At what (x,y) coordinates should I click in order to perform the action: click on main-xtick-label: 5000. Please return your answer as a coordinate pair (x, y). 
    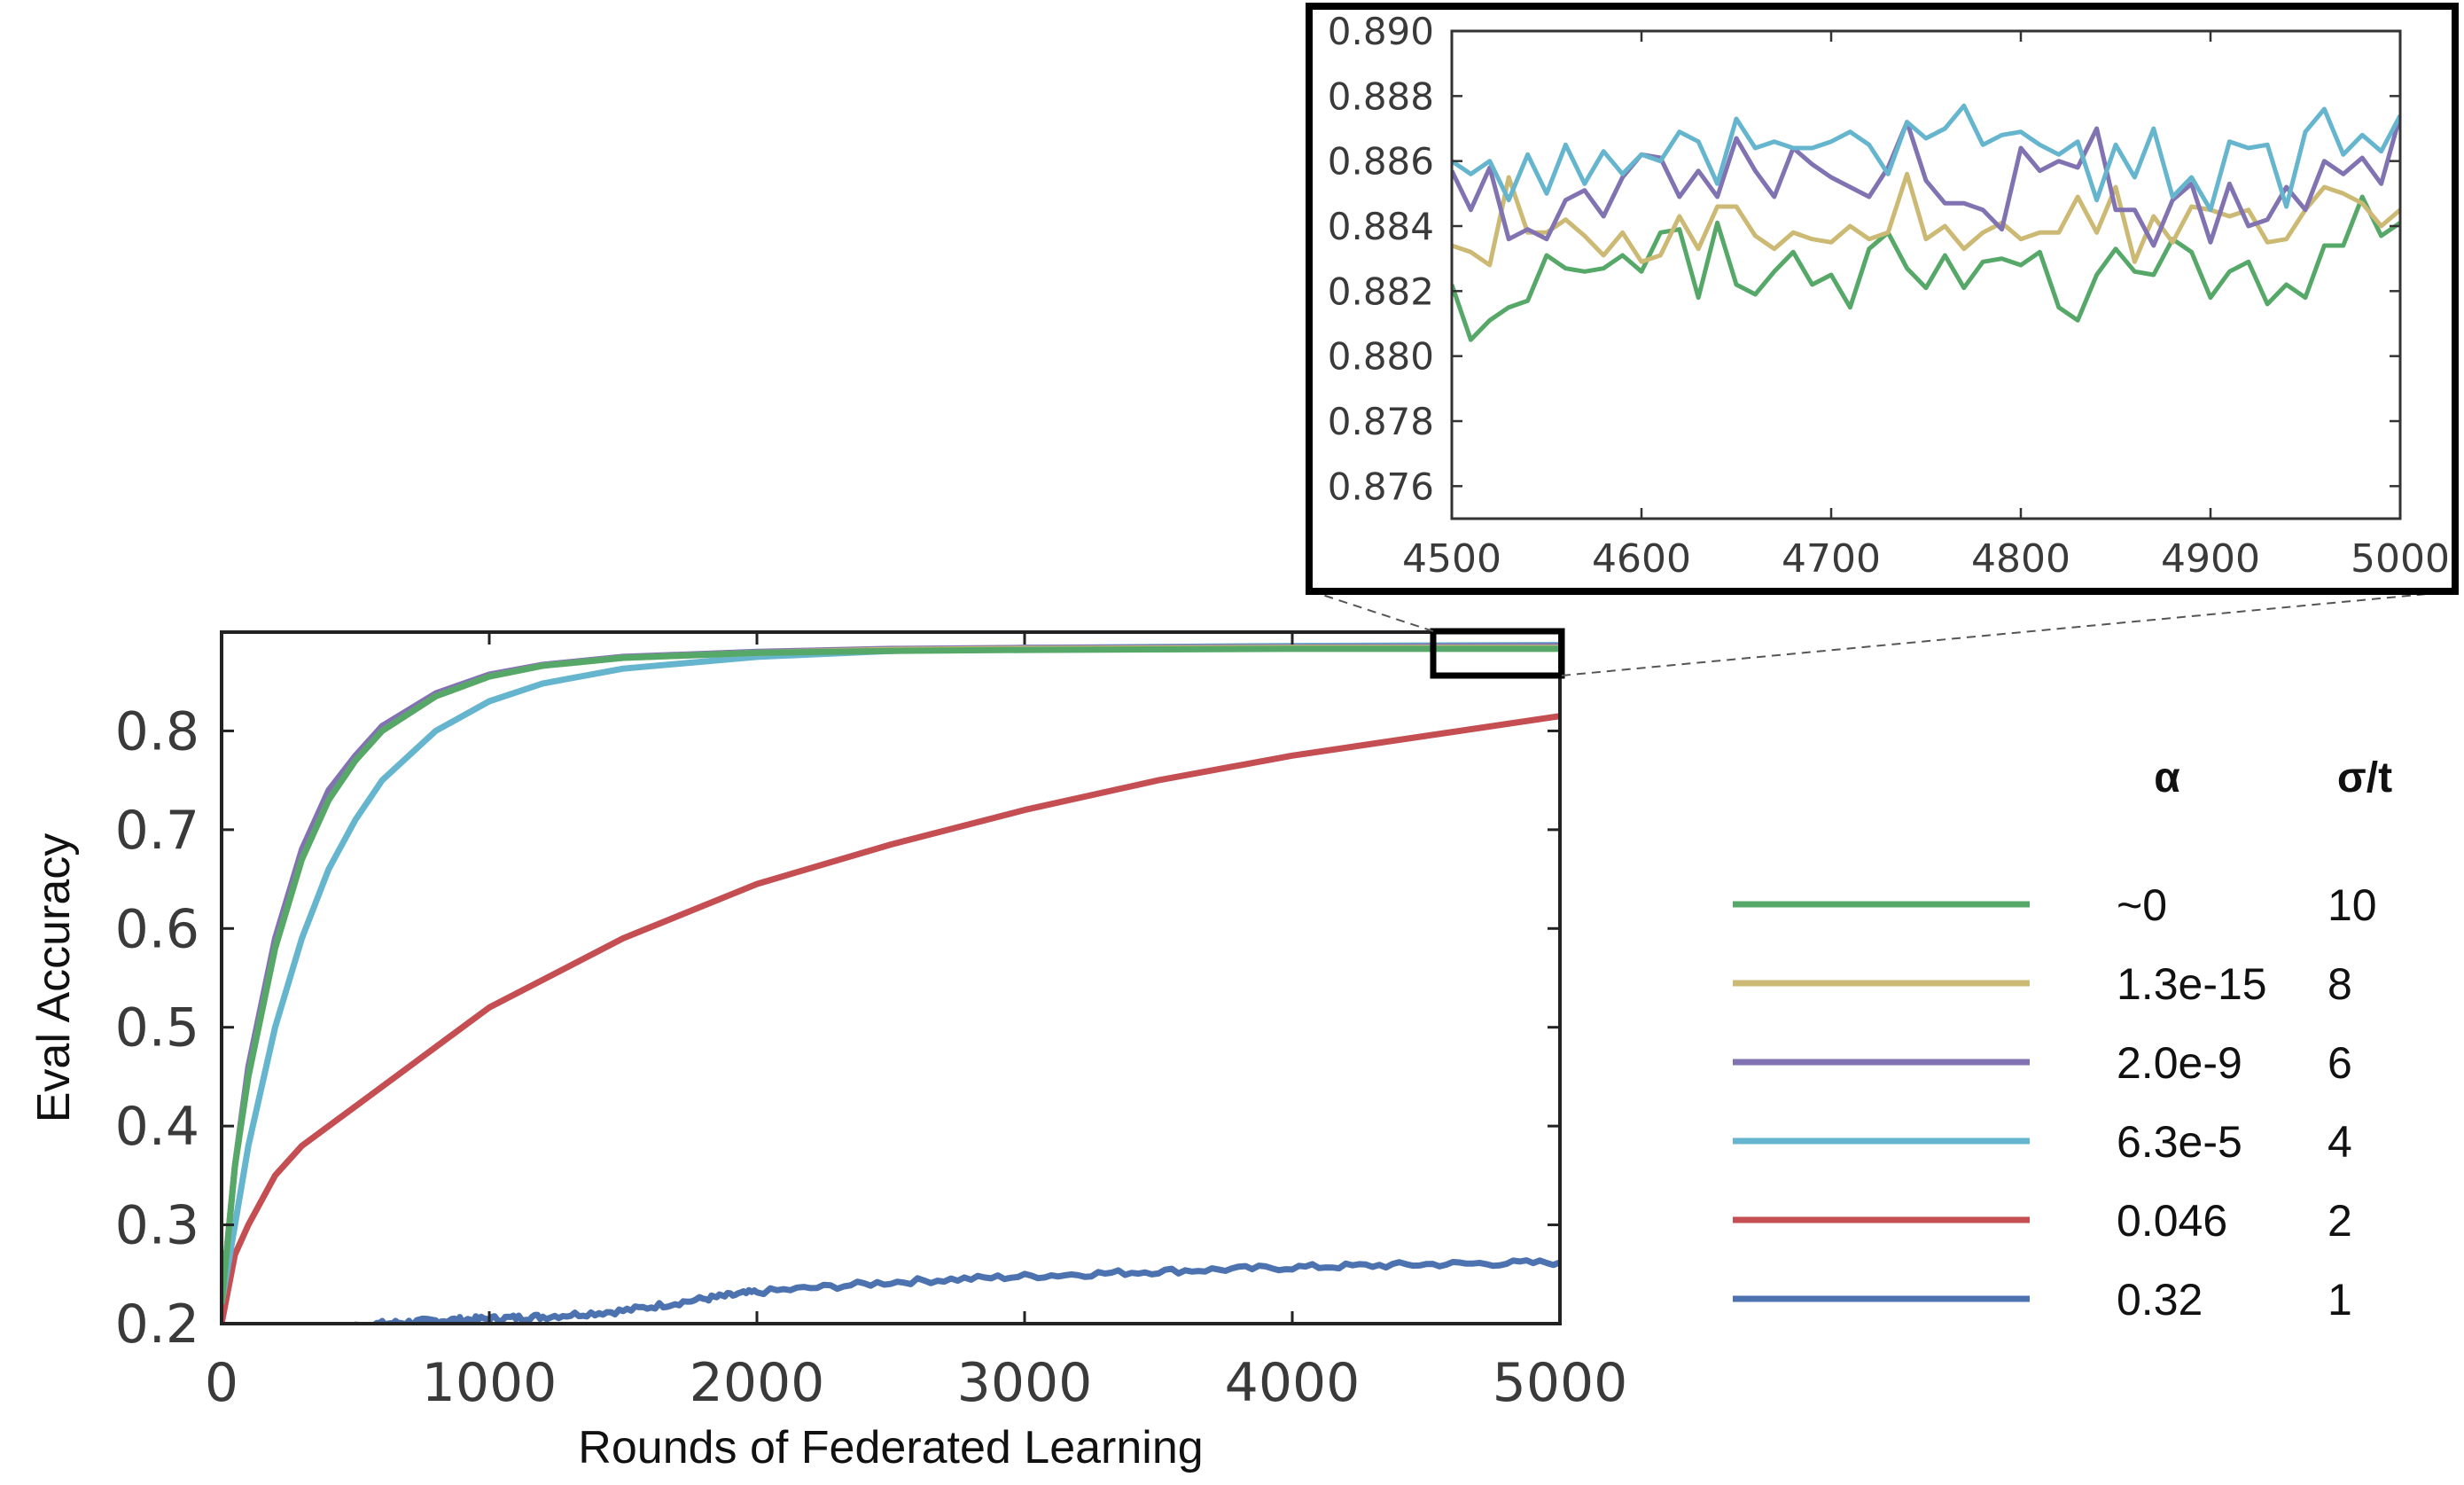
    Looking at the image, I should click on (1560, 1383).